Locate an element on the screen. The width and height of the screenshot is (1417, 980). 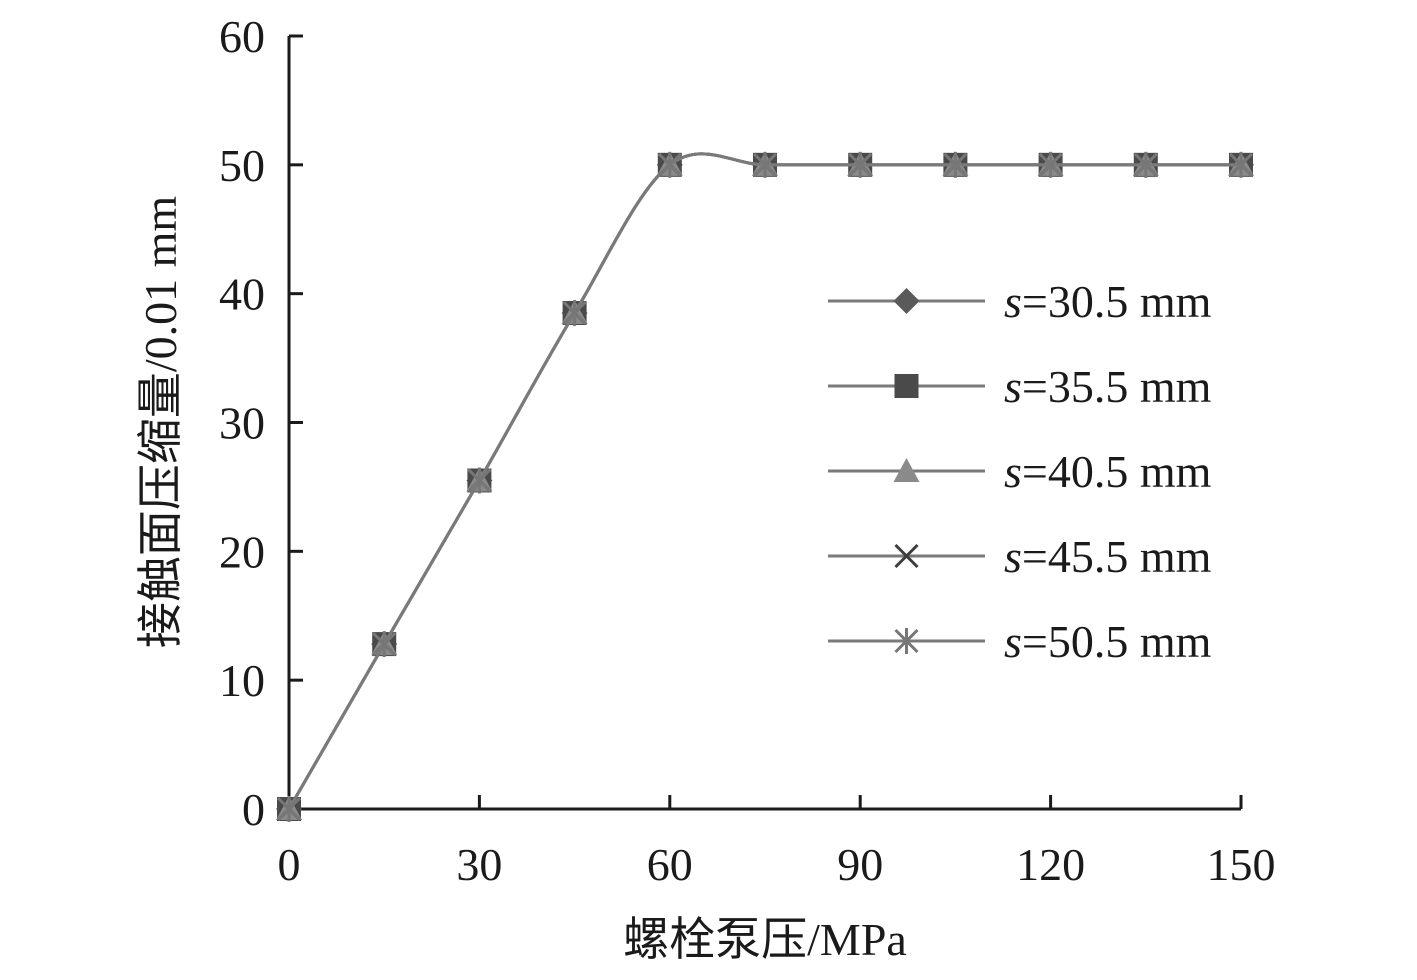
x-axis-title: 螺栓泵压/MPa is located at coordinates (765, 939).